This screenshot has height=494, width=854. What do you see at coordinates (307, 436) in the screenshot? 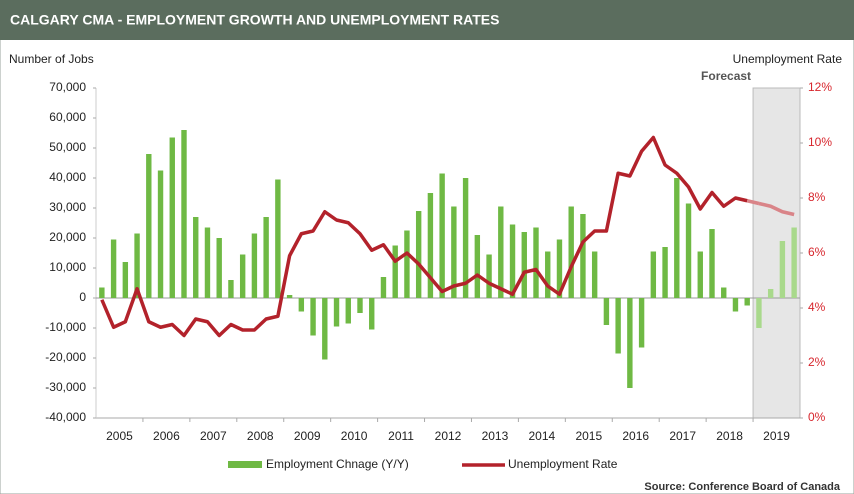
I see `x-tick-label: 2009` at bounding box center [307, 436].